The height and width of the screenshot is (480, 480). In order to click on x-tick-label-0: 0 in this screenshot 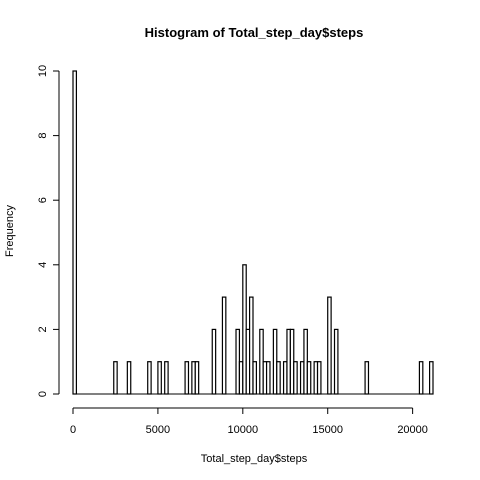, I will do `click(73, 430)`.